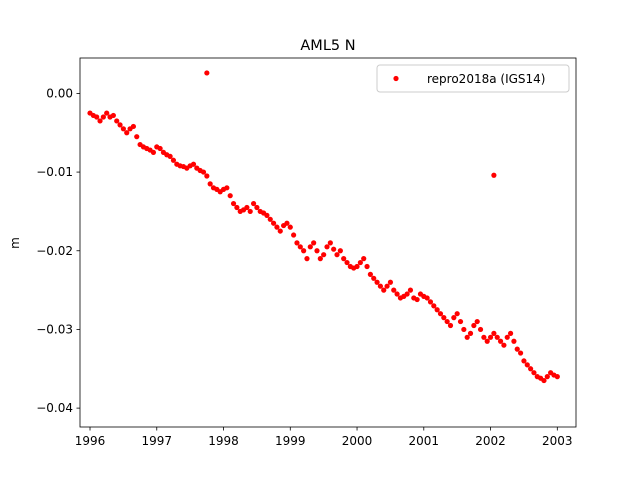 The image size is (640, 480). Describe the element at coordinates (290, 441) in the screenshot. I see `x-tick-label: 1999` at that location.